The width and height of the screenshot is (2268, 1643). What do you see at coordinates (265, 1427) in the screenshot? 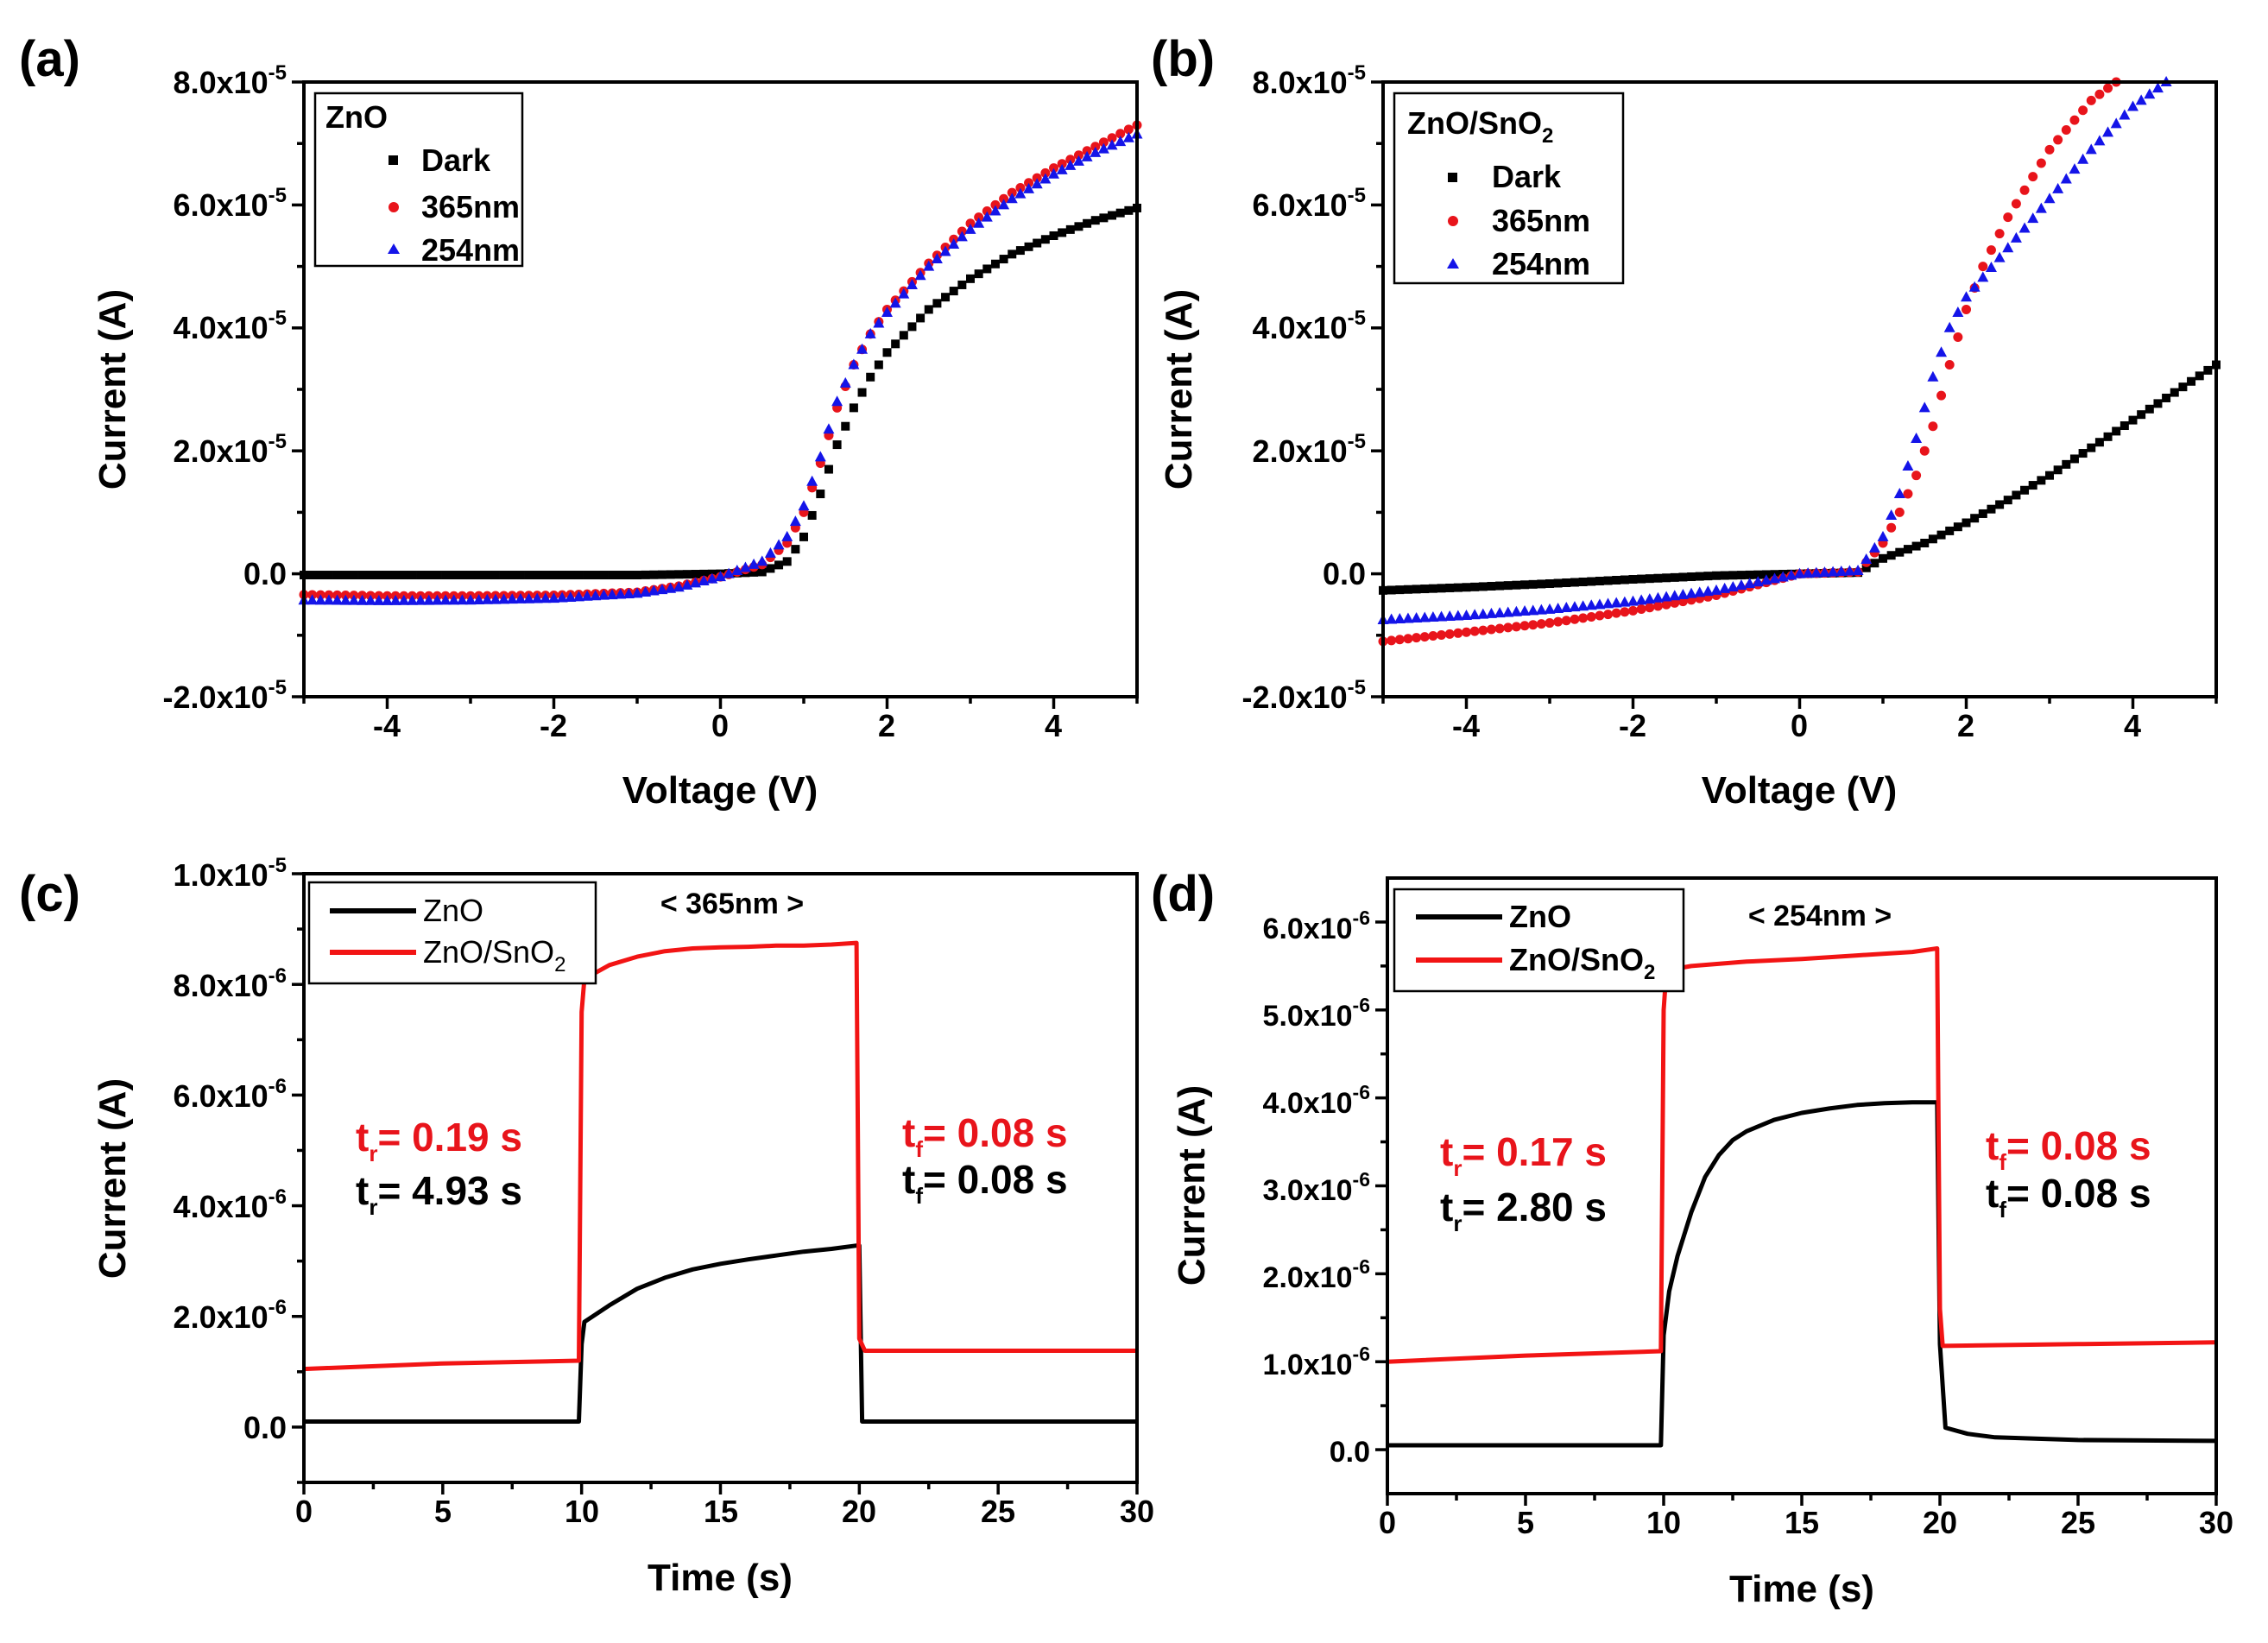
I see `panel-c-ytick-label: 0.0` at bounding box center [265, 1427].